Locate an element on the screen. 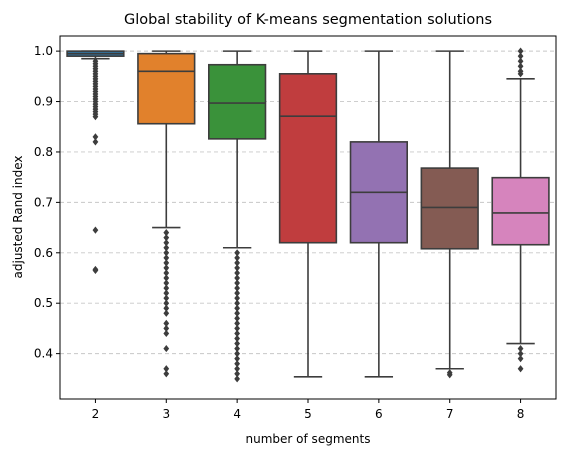  y-tick-label: 0.7 is located at coordinates (43, 202).